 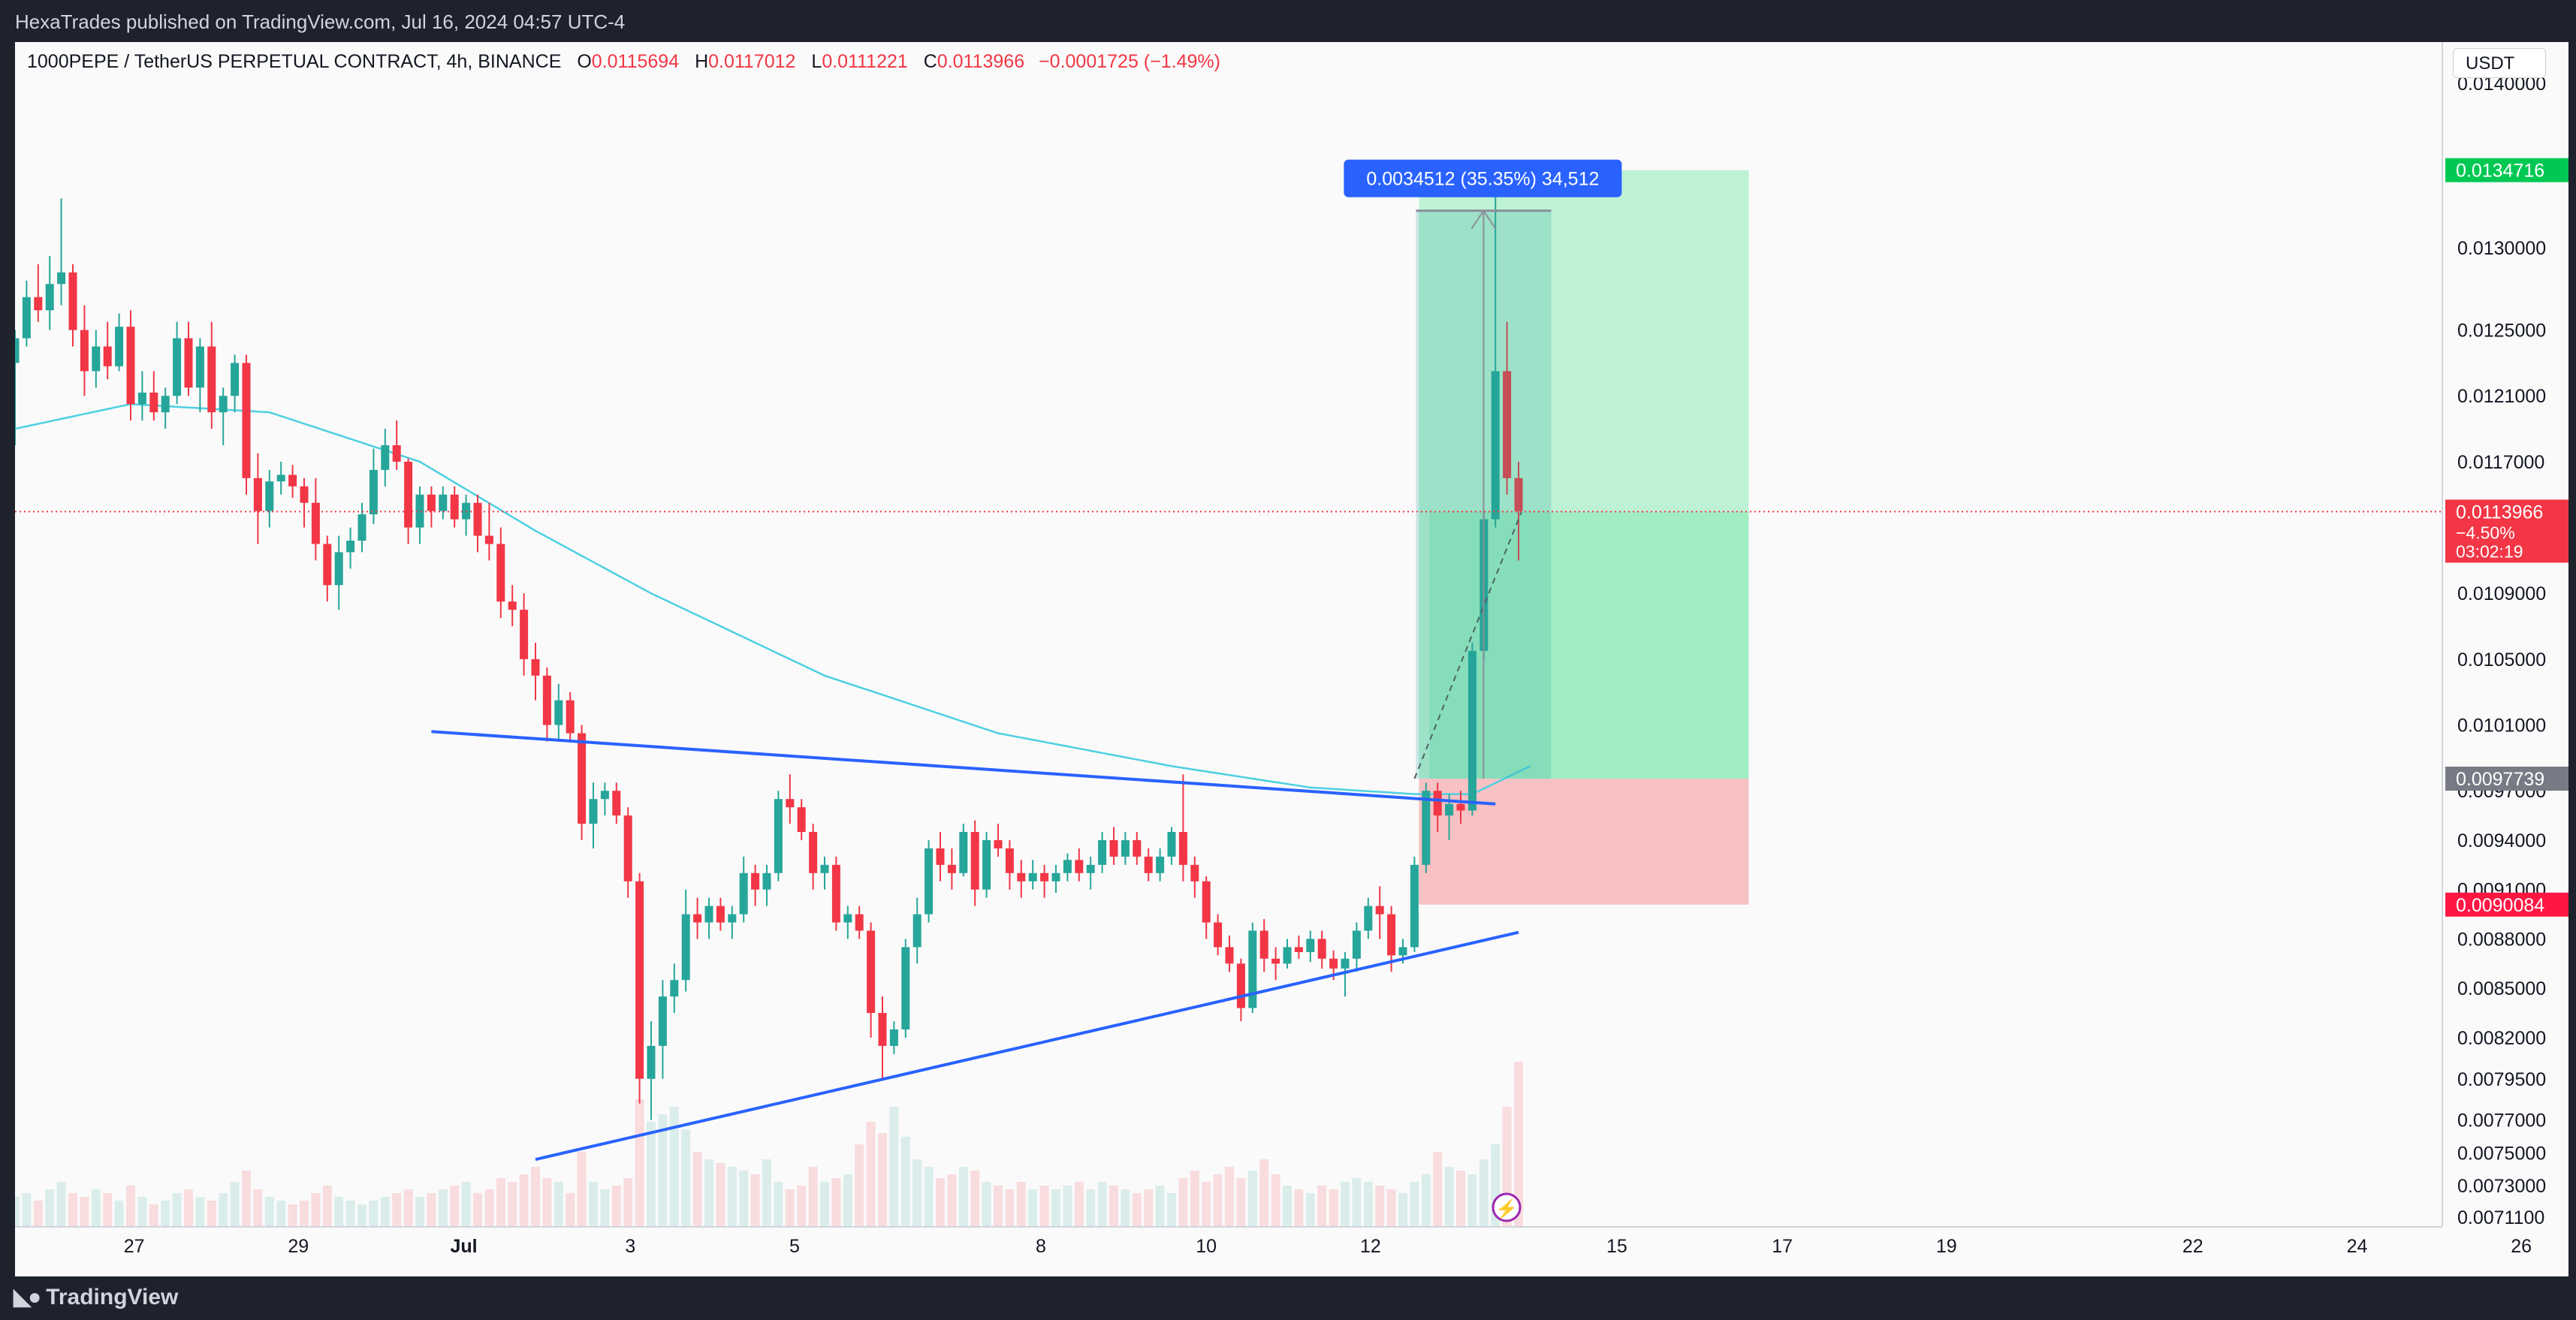 I want to click on footer-bar: ◣● TradingView, so click(x=1288, y=1298).